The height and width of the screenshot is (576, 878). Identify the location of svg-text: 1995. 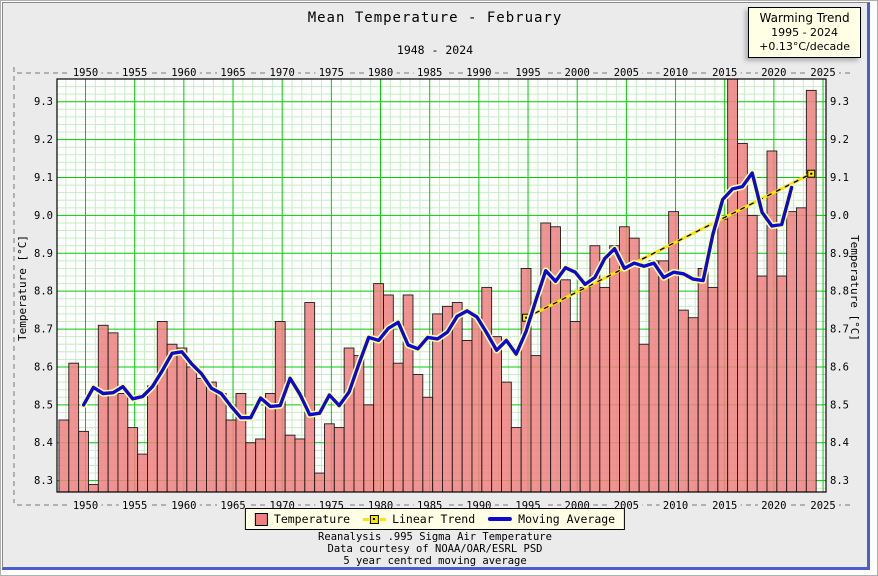
(527, 73).